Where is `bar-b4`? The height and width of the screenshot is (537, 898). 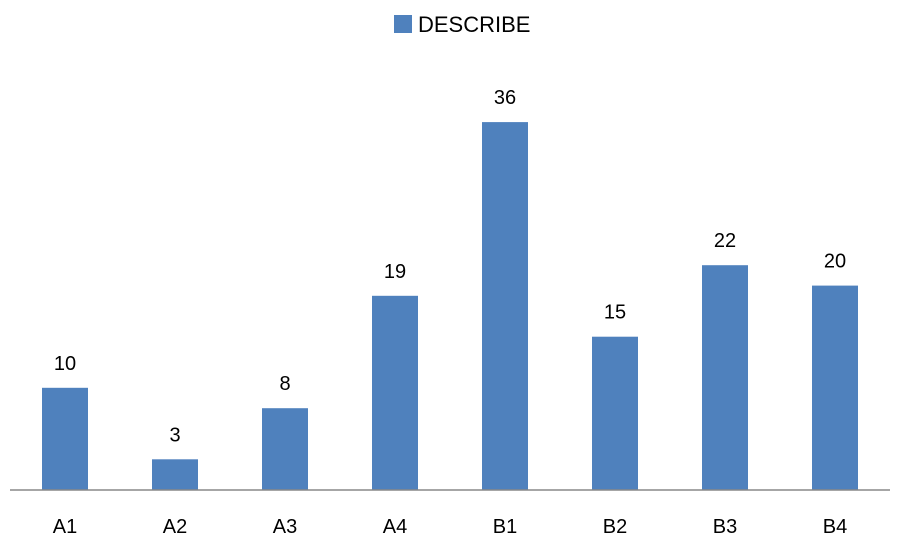 bar-b4 is located at coordinates (835, 387).